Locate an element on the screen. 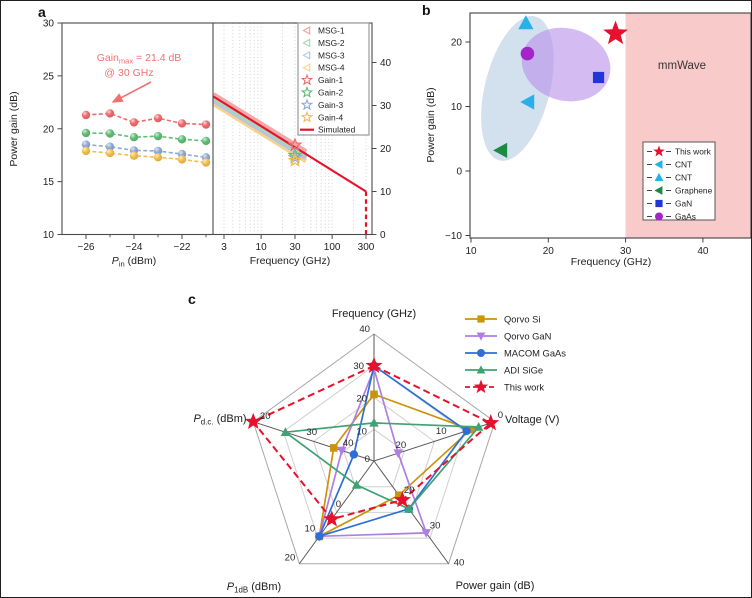 This screenshot has height=598, width=752. b-ytick-label: −10 is located at coordinates (453, 236).